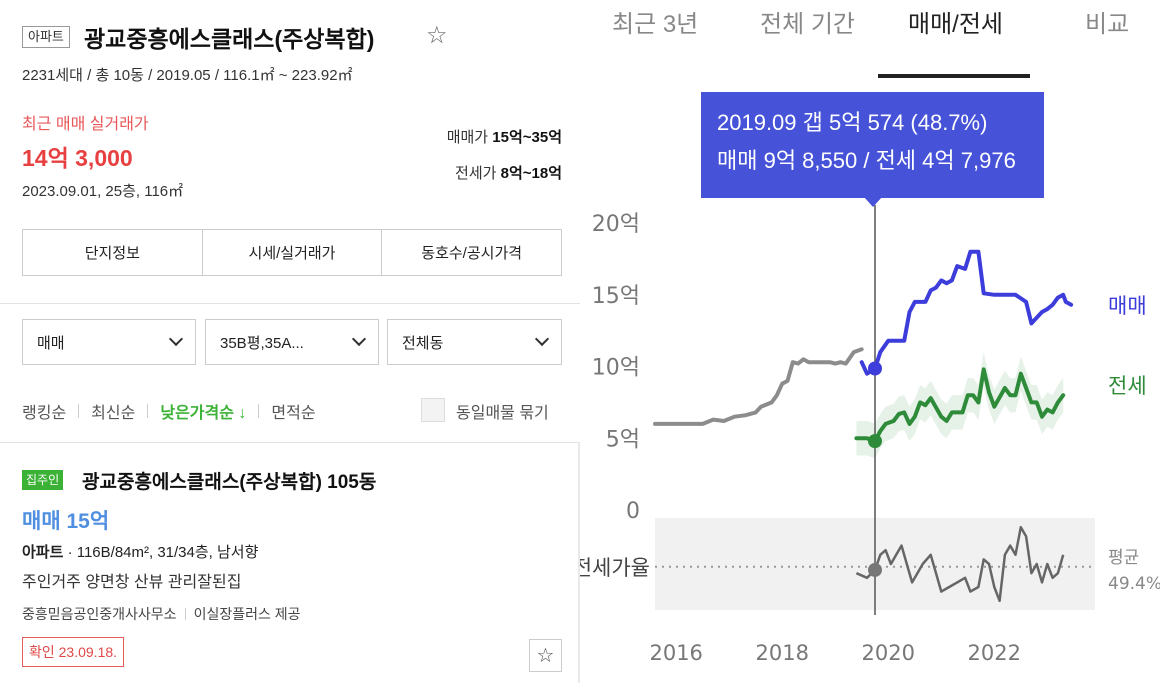 Image resolution: width=1160 pixels, height=683 pixels. I want to click on listing-item-title: 광교중흥에스클래스(주상복합) 105동, so click(229, 482).